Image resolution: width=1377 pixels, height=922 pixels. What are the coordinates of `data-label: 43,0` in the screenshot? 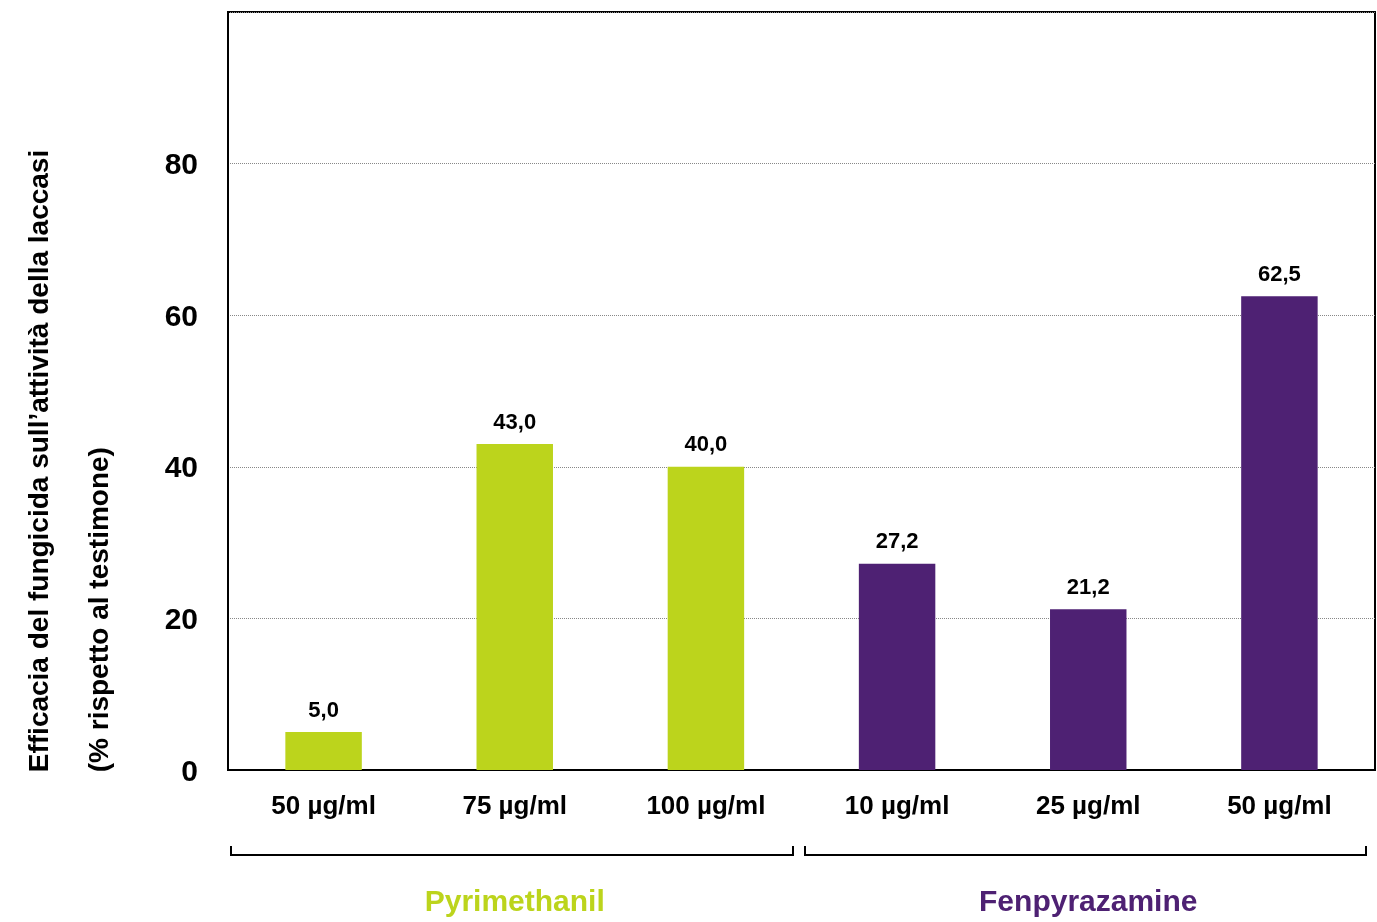 It's located at (515, 421).